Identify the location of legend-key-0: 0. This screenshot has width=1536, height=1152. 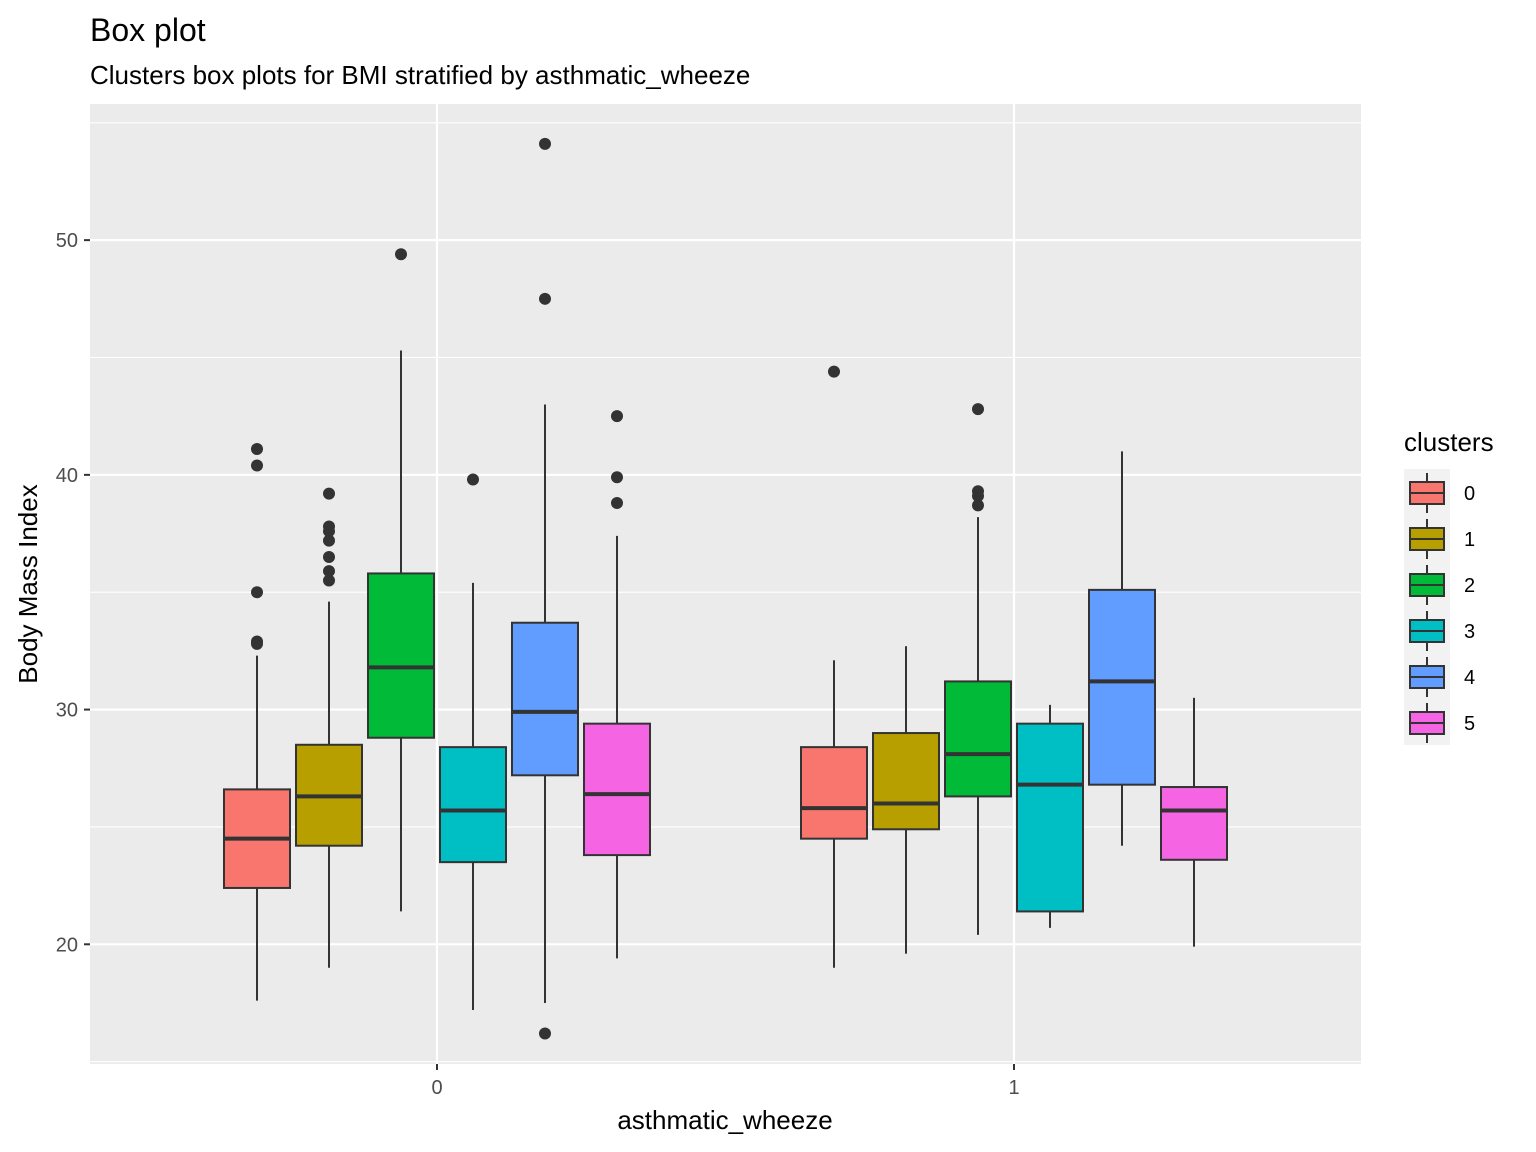
(1442, 493).